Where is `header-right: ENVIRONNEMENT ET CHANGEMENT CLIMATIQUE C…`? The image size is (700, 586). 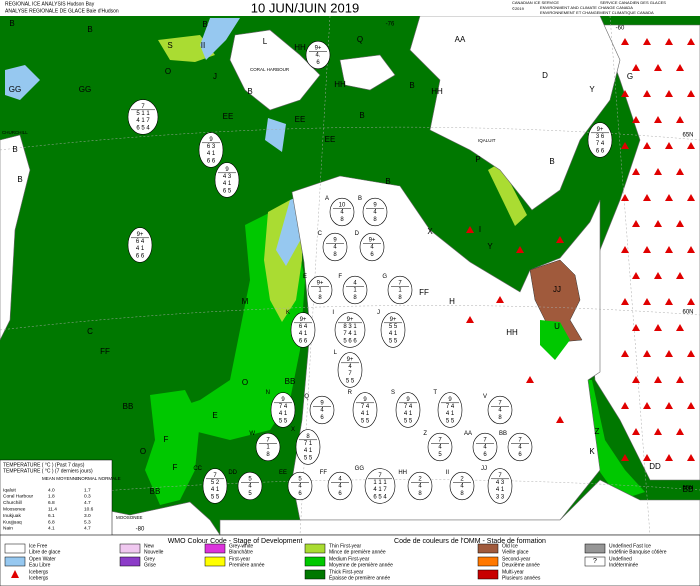
header-right: ENVIRONNEMENT ET CHANGEMENT CLIMATIQUE C… is located at coordinates (597, 12).